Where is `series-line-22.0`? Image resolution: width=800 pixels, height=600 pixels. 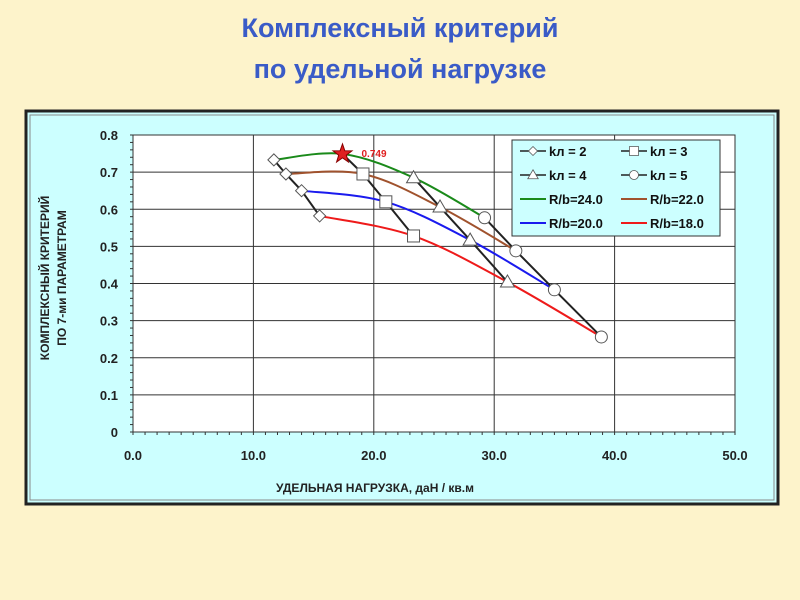 series-line-22.0 is located at coordinates (401, 211).